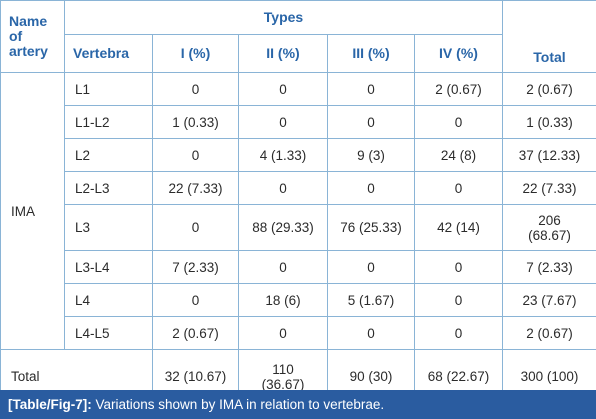 The height and width of the screenshot is (419, 596). What do you see at coordinates (283, 155) in the screenshot?
I see `cell-type-ii: 4 (1.33)` at bounding box center [283, 155].